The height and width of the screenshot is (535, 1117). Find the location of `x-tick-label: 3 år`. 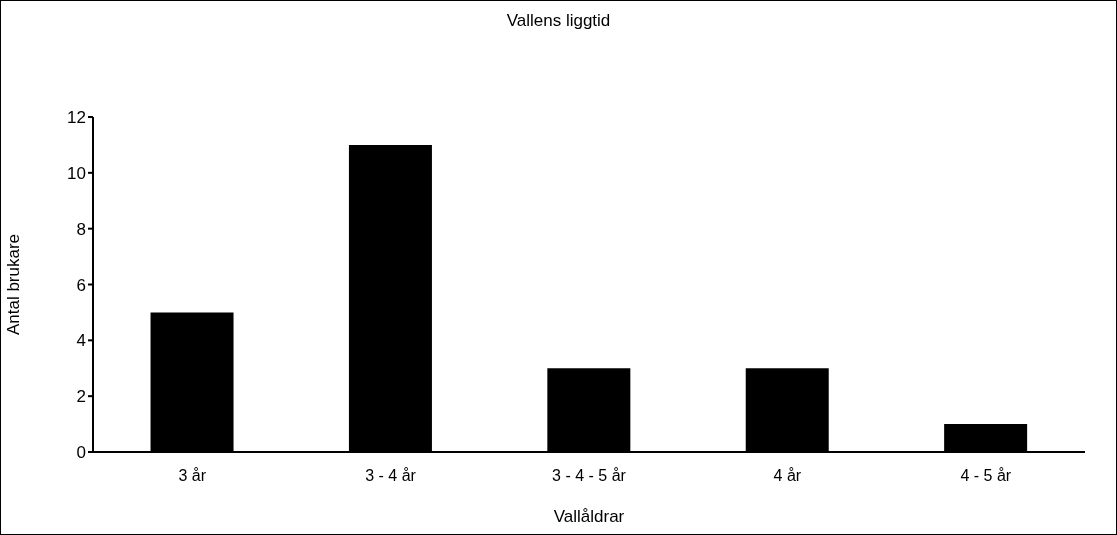

x-tick-label: 3 år is located at coordinates (192, 476).